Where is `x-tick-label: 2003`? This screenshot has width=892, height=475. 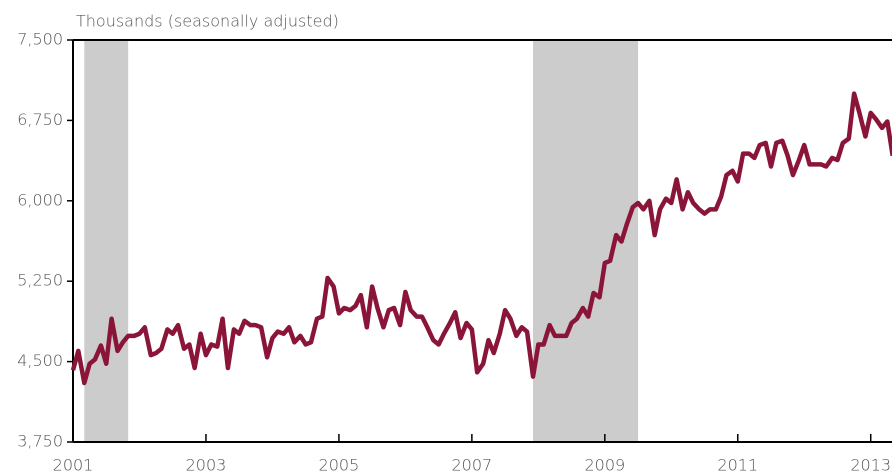
x-tick-label: 2003 is located at coordinates (206, 465).